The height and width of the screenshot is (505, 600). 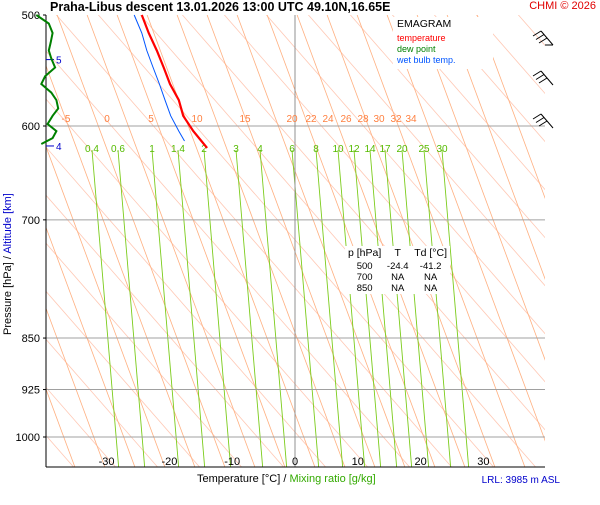 I want to click on moist-adiabat-label: 20, so click(x=292, y=119).